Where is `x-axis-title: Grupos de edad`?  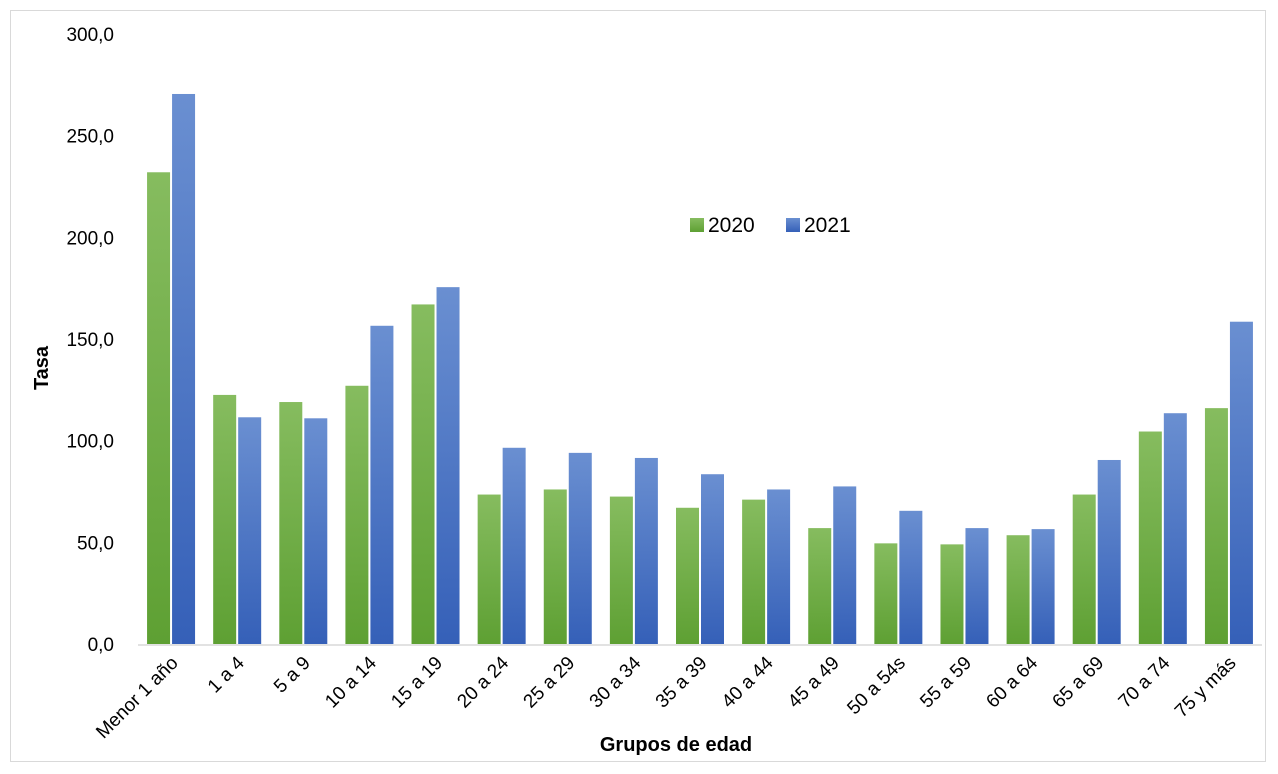 x-axis-title: Grupos de edad is located at coordinates (676, 745).